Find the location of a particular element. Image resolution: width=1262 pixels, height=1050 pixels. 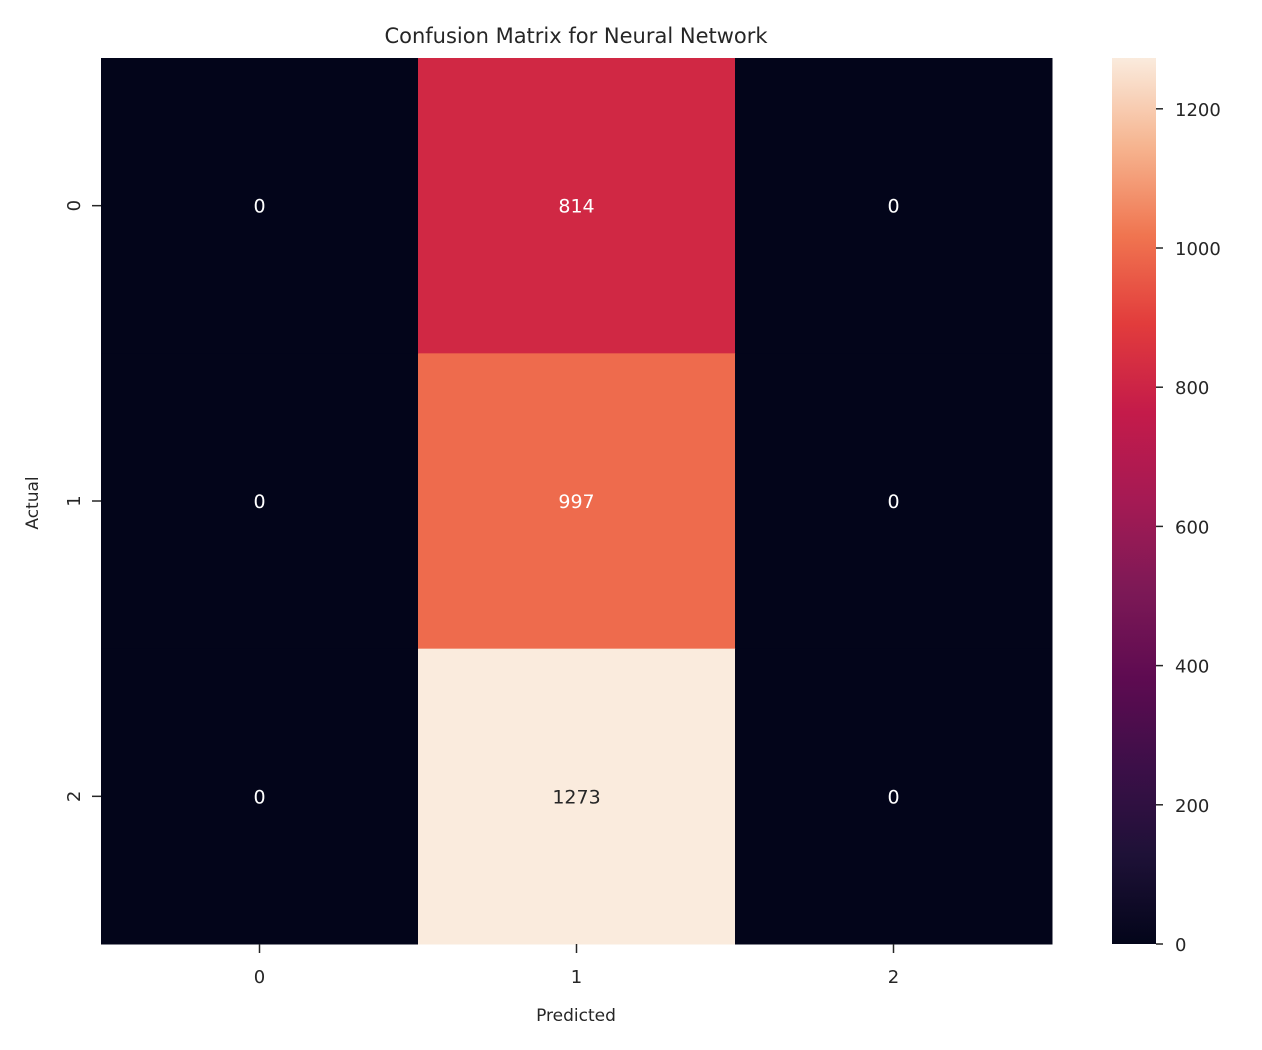

colorbar-tick-label-5: 1000 is located at coordinates (1198, 249).